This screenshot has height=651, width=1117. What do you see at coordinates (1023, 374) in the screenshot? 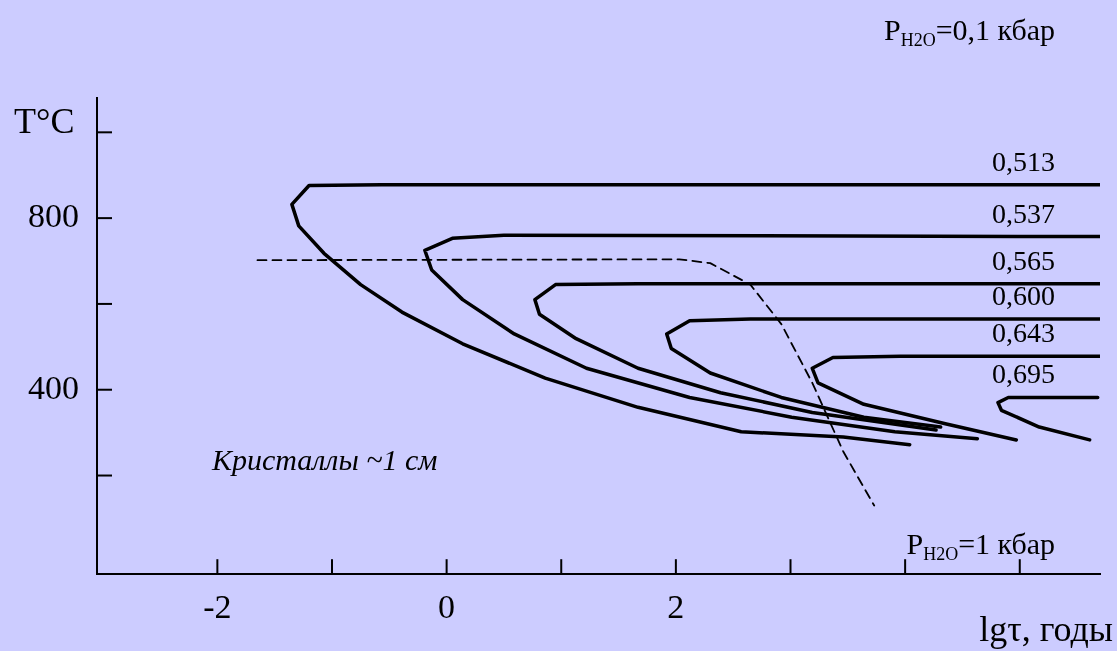
I see `series-label: 0,695` at bounding box center [1023, 374].